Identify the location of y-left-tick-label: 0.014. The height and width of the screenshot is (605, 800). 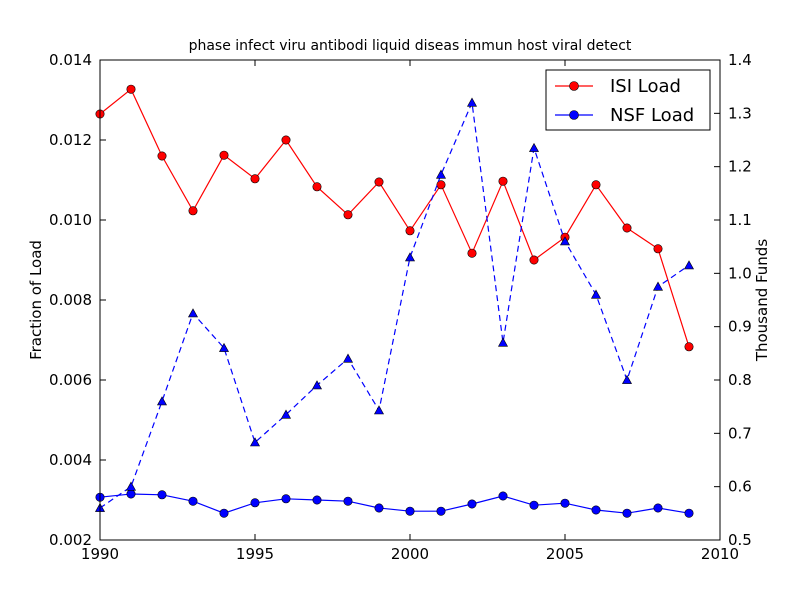
(70, 60).